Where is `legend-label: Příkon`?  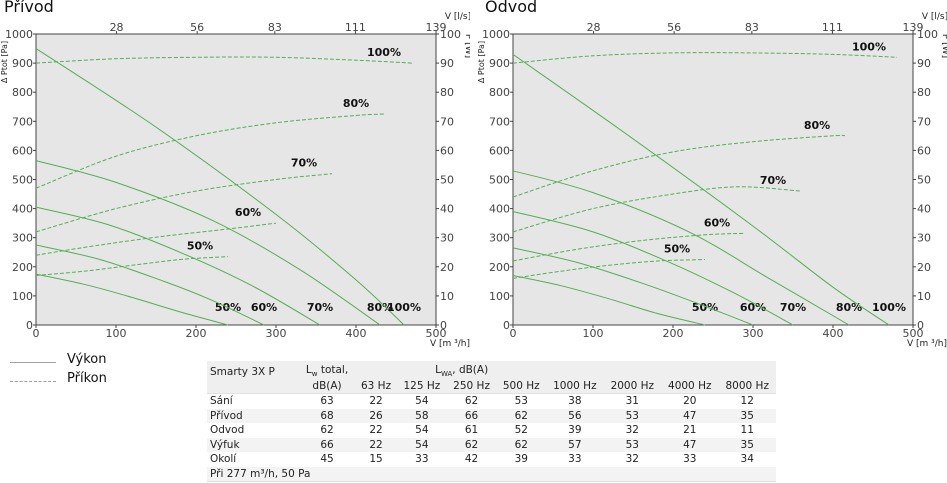 legend-label: Příkon is located at coordinates (87, 378).